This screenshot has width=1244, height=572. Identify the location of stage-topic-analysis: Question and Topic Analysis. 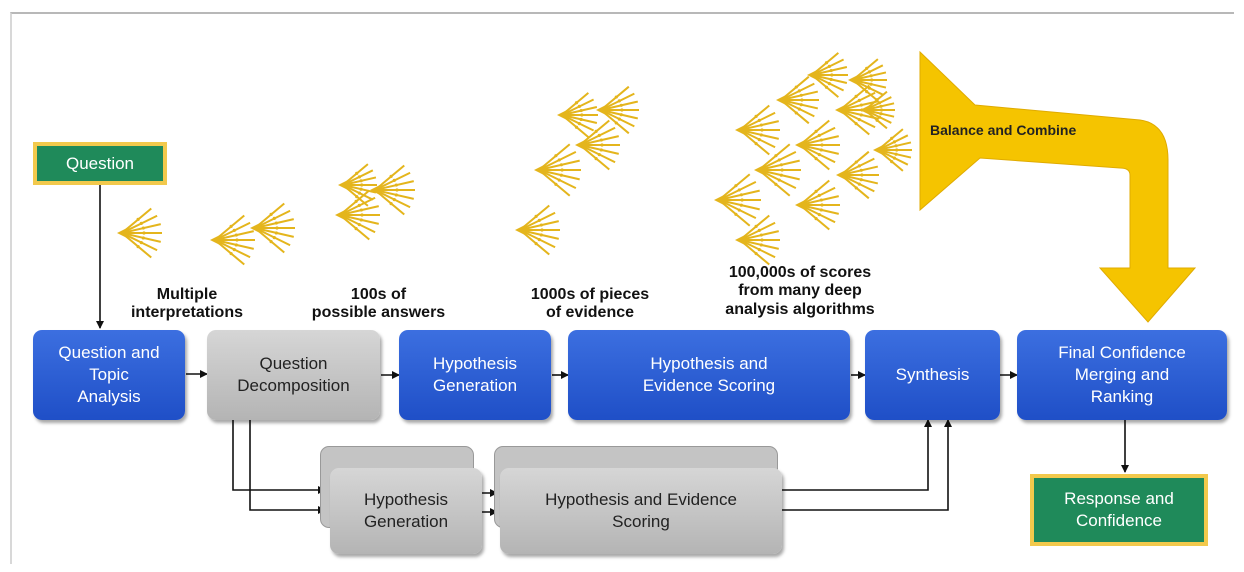
(109, 375).